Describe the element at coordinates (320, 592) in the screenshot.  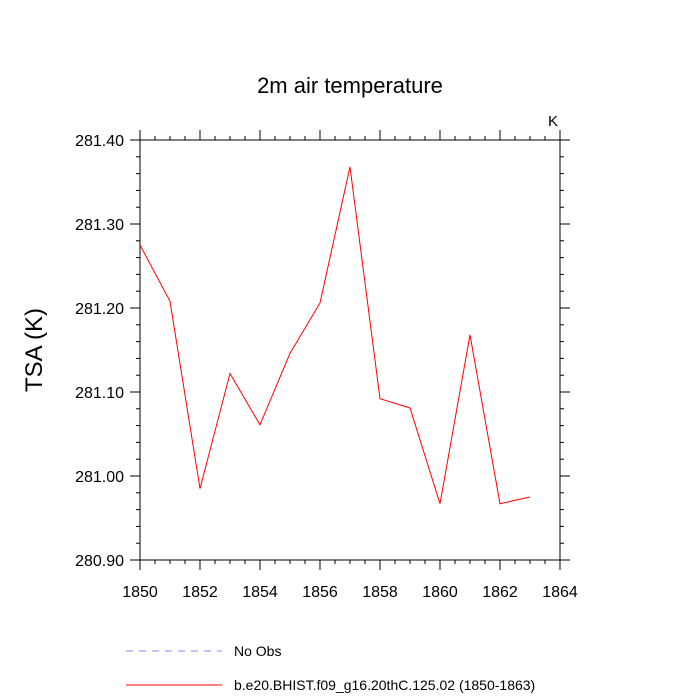
I see `x-tick-label: 1856` at that location.